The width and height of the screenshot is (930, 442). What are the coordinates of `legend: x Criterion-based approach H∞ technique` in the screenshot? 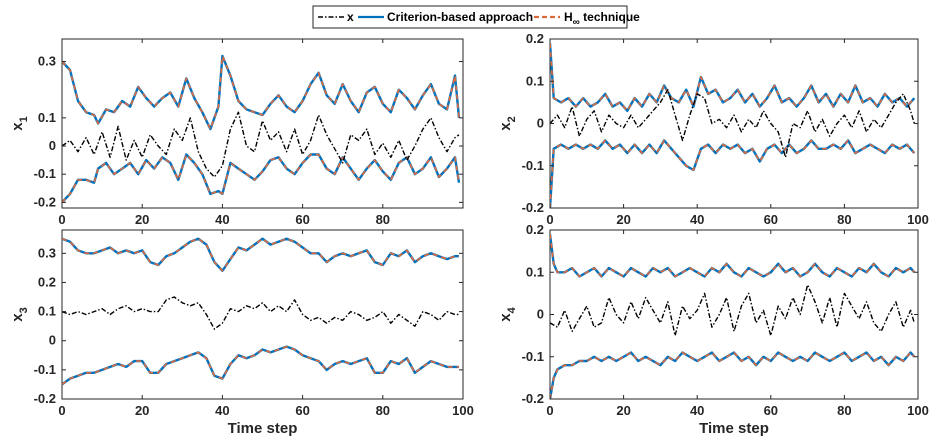 It's located at (476, 17).